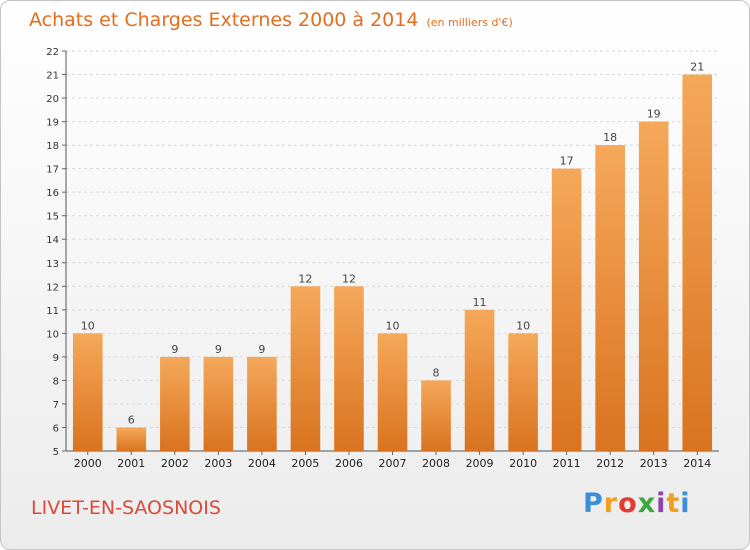  What do you see at coordinates (52, 264) in the screenshot?
I see `y-tick-label: 13` at bounding box center [52, 264].